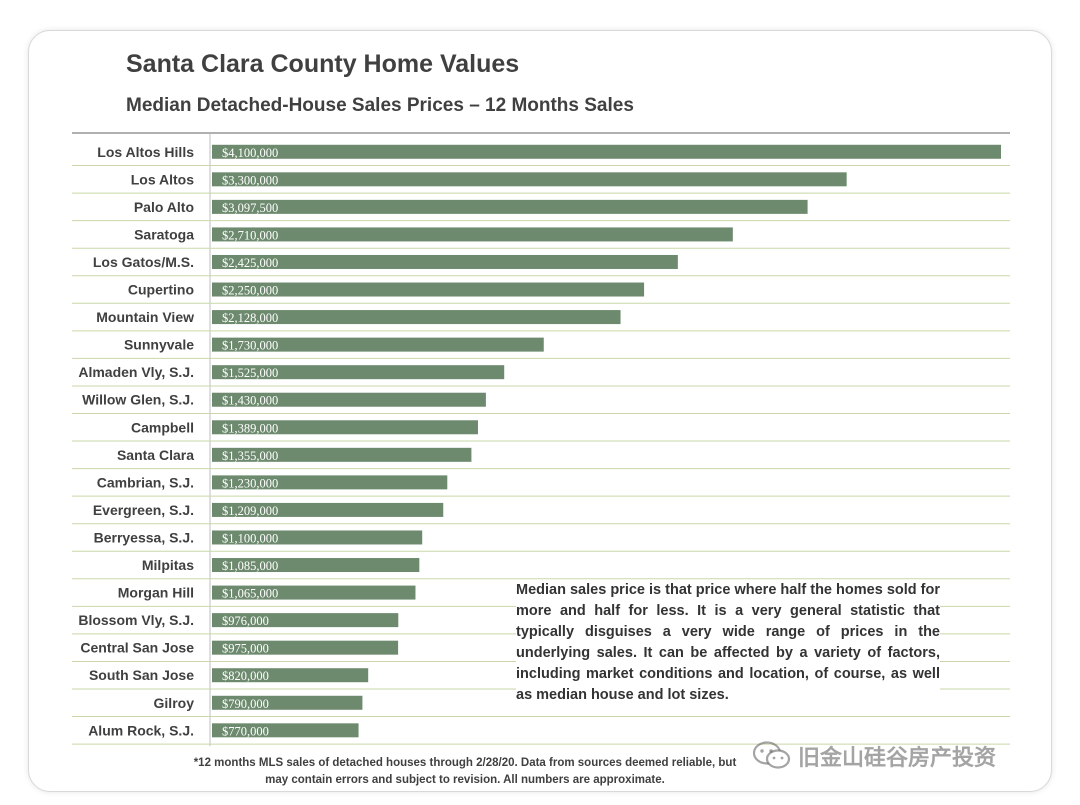 Image resolution: width=1080 pixels, height=805 pixels. Describe the element at coordinates (156, 593) in the screenshot. I see `category-label: Morgan Hill` at that location.